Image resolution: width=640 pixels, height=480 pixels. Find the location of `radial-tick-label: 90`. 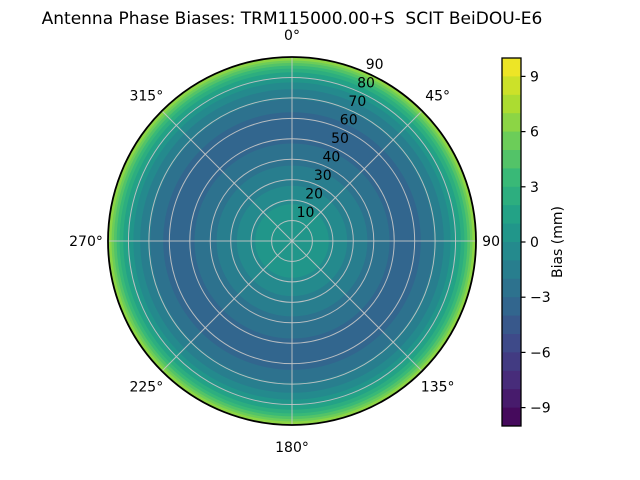

radial-tick-label: 90 is located at coordinates (375, 65).